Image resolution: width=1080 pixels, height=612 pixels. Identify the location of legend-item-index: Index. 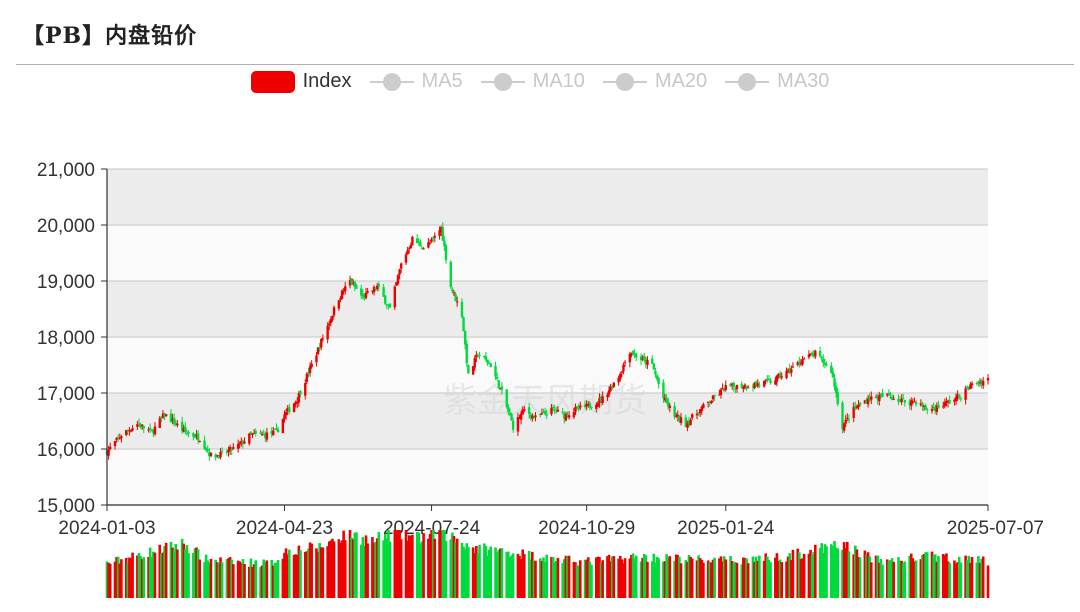
(301, 81).